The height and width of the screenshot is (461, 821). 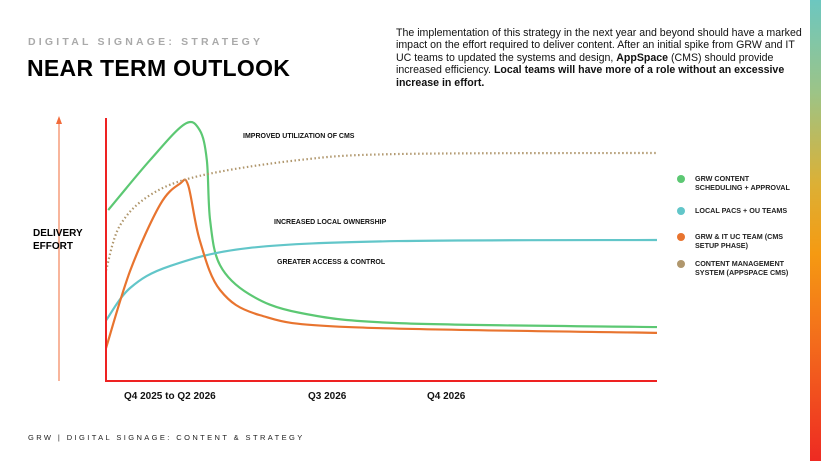 I want to click on x-tick-label: Q4 2025 to Q2 2026, so click(x=170, y=396).